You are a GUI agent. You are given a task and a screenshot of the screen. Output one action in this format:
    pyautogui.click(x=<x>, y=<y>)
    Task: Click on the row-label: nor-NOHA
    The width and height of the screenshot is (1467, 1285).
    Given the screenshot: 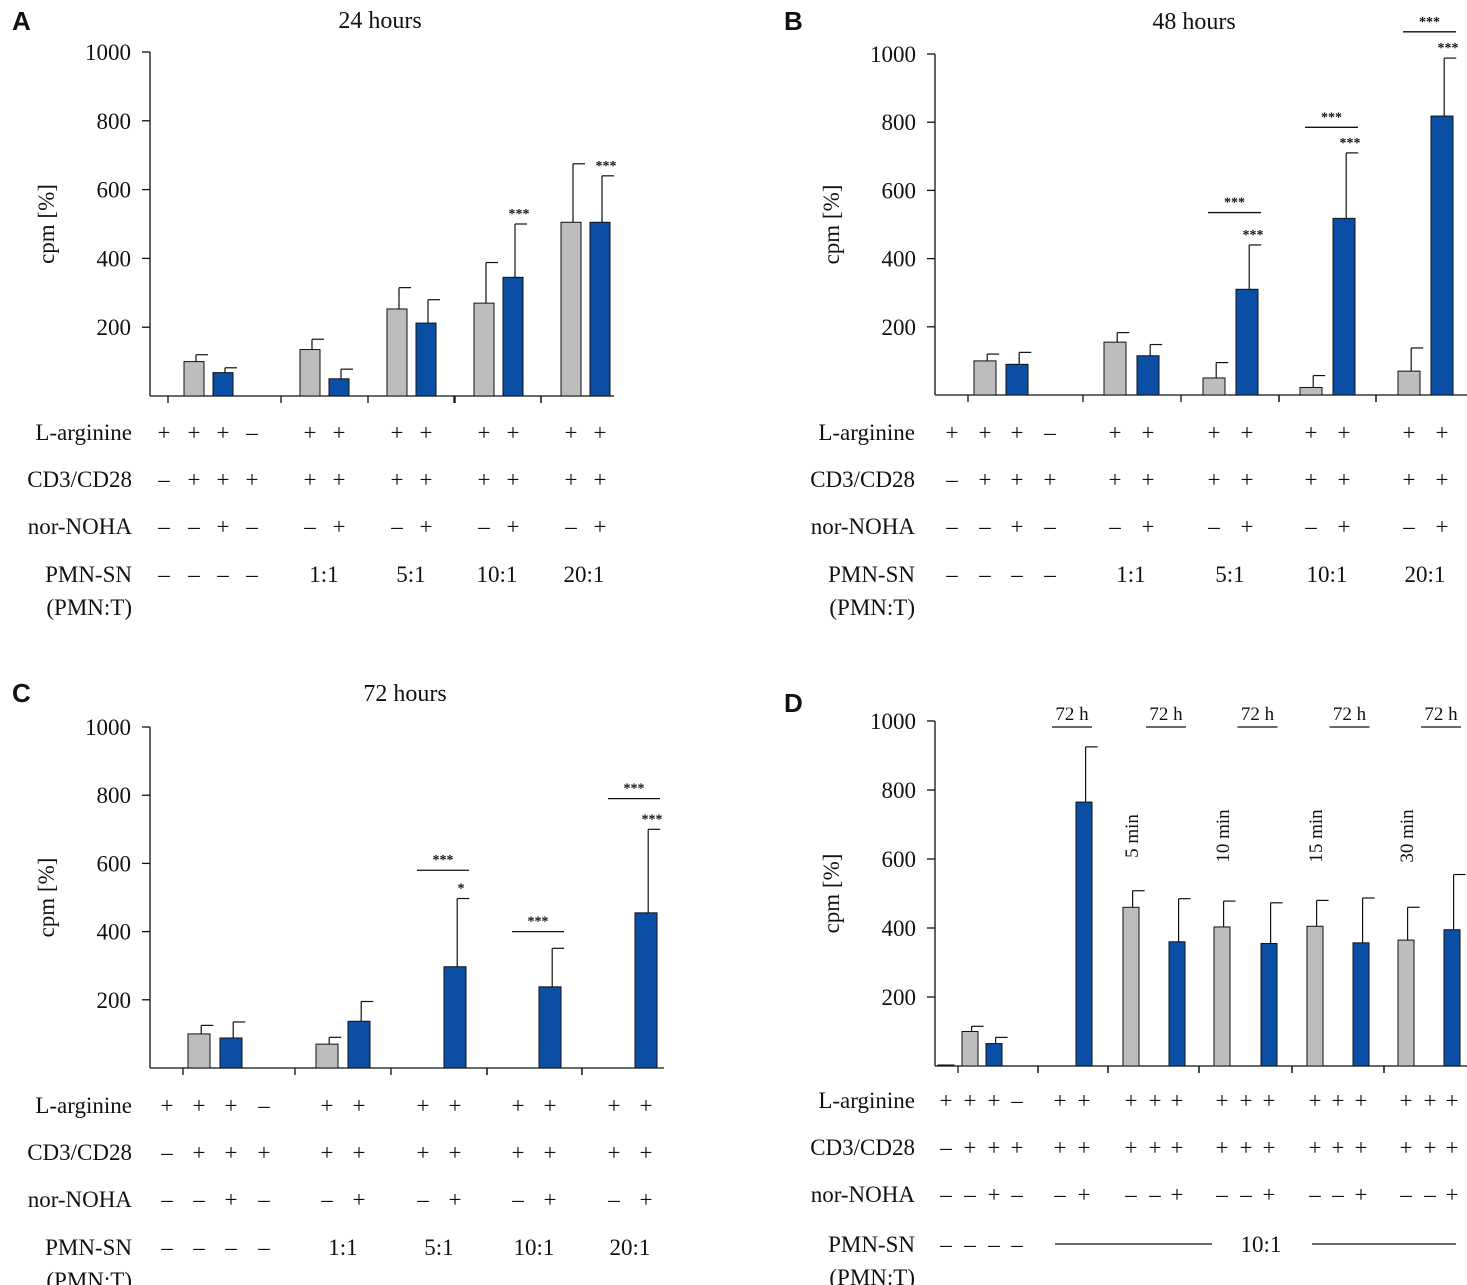 What is the action you would take?
    pyautogui.click(x=80, y=1199)
    